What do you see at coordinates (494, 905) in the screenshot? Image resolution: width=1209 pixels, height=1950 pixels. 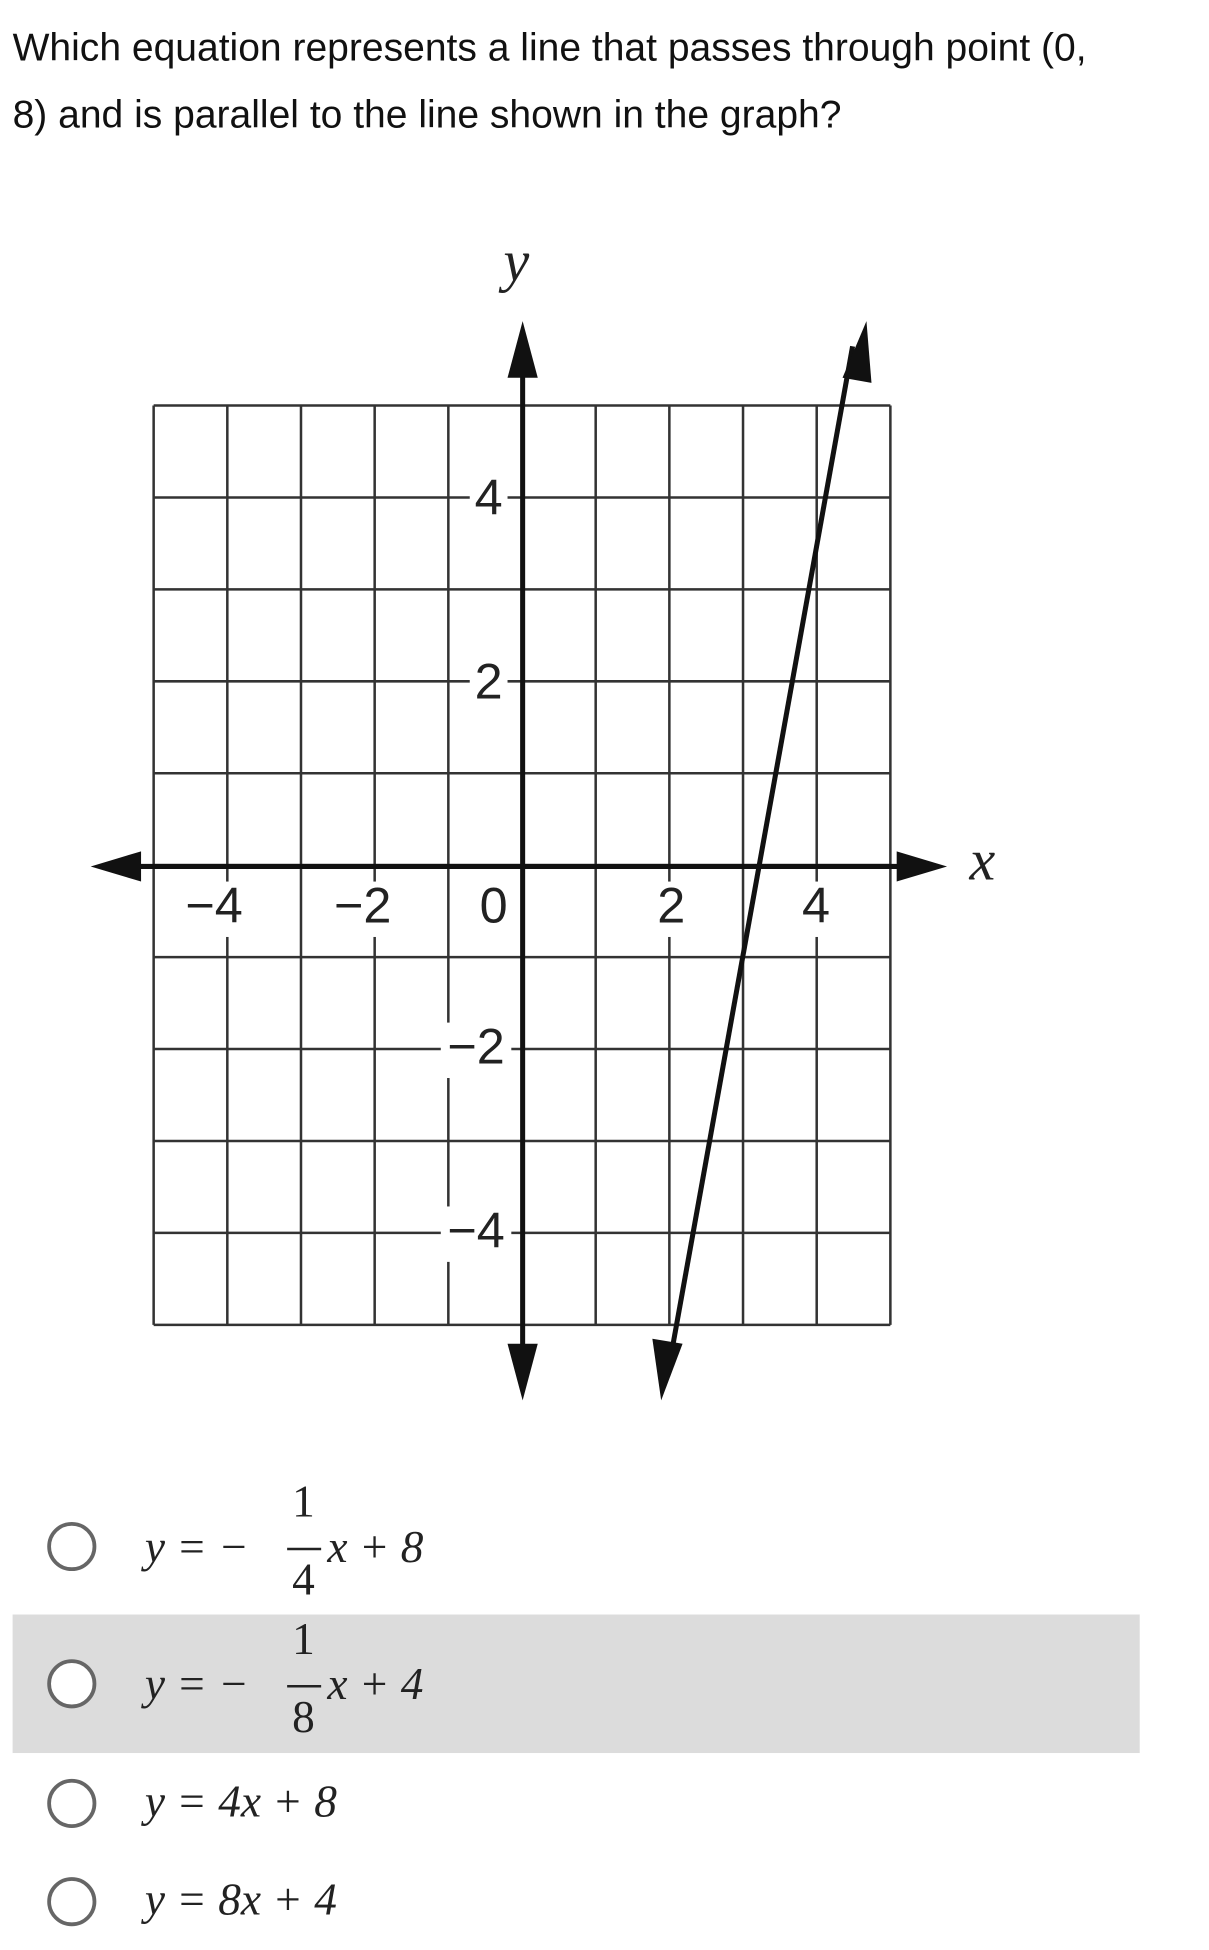 I see `x-tick-label: 0` at bounding box center [494, 905].